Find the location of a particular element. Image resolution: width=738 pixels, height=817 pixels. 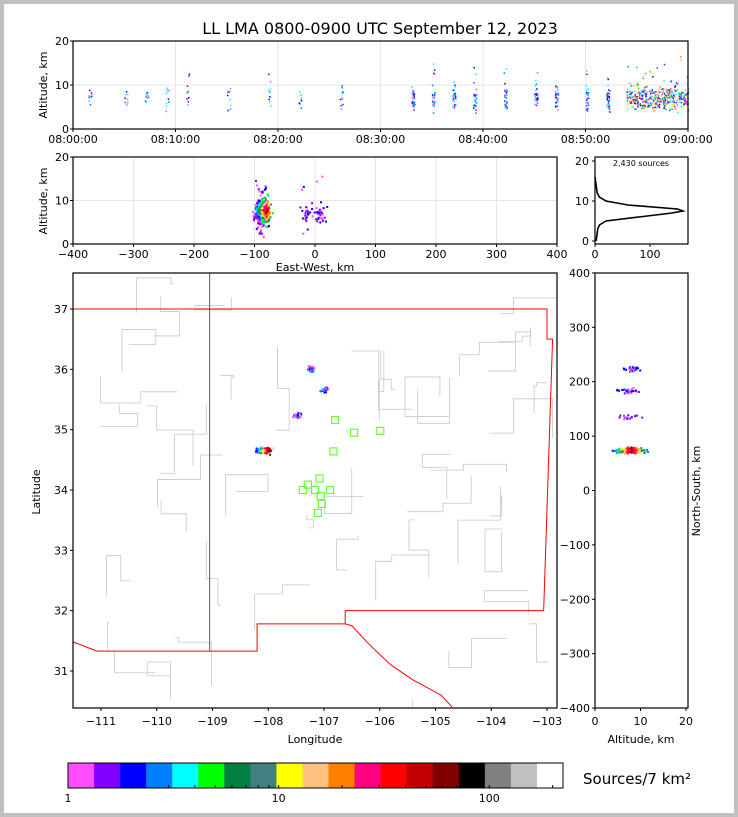

ew-y-tick-label: 20 is located at coordinates (62, 157).